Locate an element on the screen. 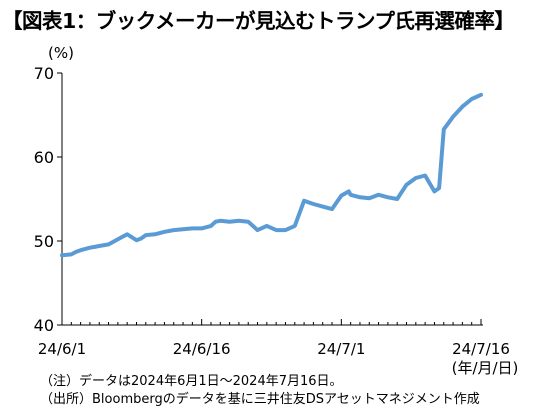 Image resolution: width=538 pixels, height=416 pixels. y-axis-ticks: 40 50 60 70 is located at coordinates (48, 199).